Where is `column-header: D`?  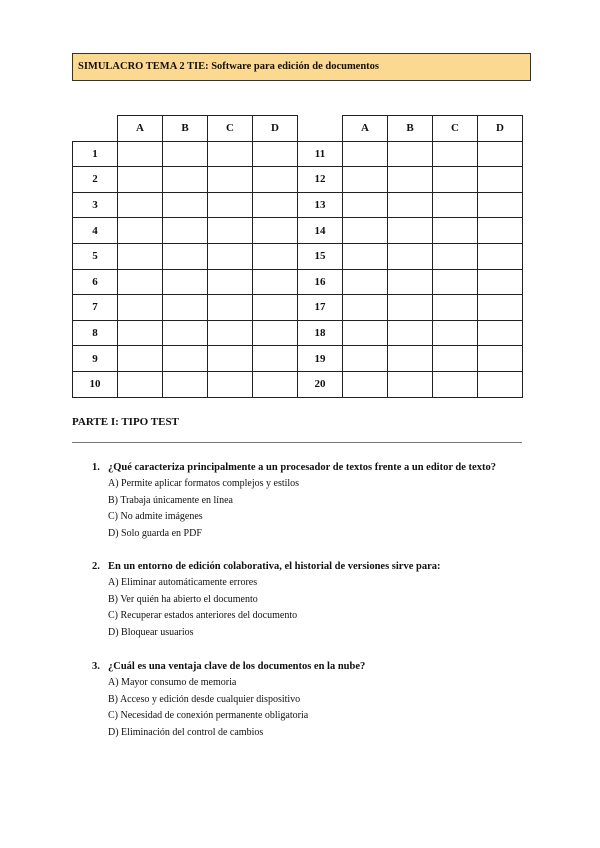
column-header: D is located at coordinates (500, 128).